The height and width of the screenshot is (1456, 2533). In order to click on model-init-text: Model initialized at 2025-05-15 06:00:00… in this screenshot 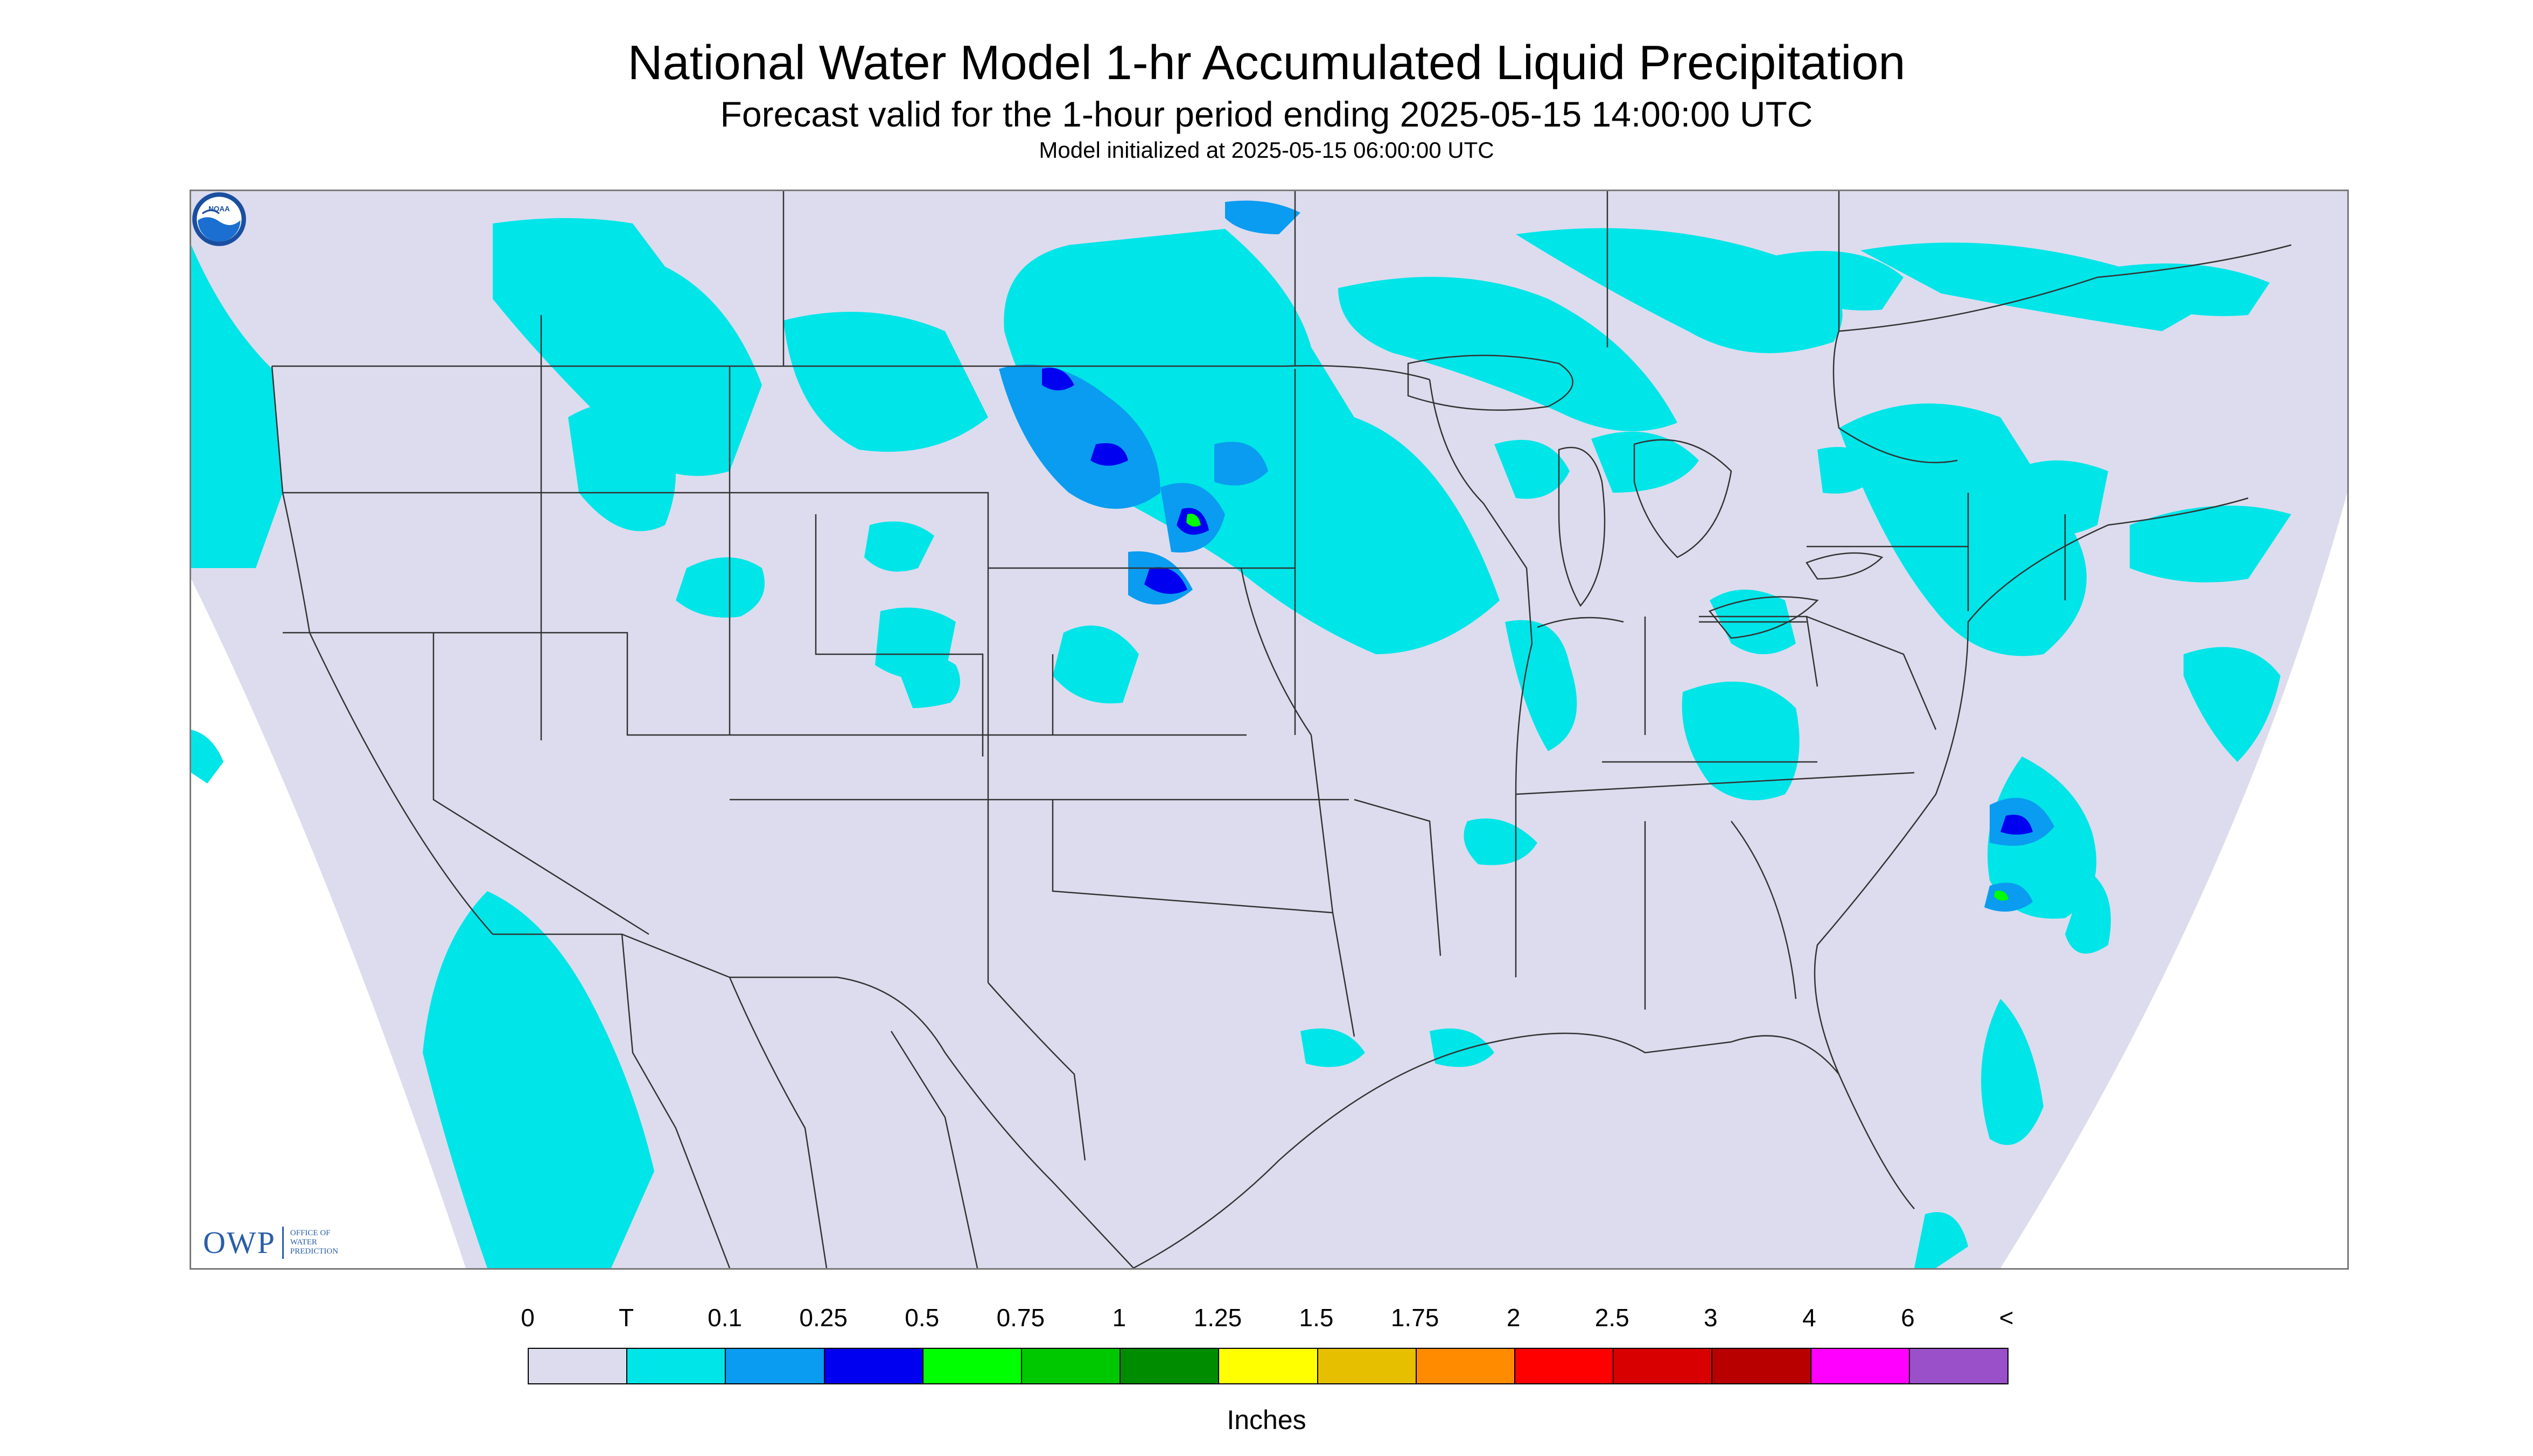, I will do `click(1266, 150)`.